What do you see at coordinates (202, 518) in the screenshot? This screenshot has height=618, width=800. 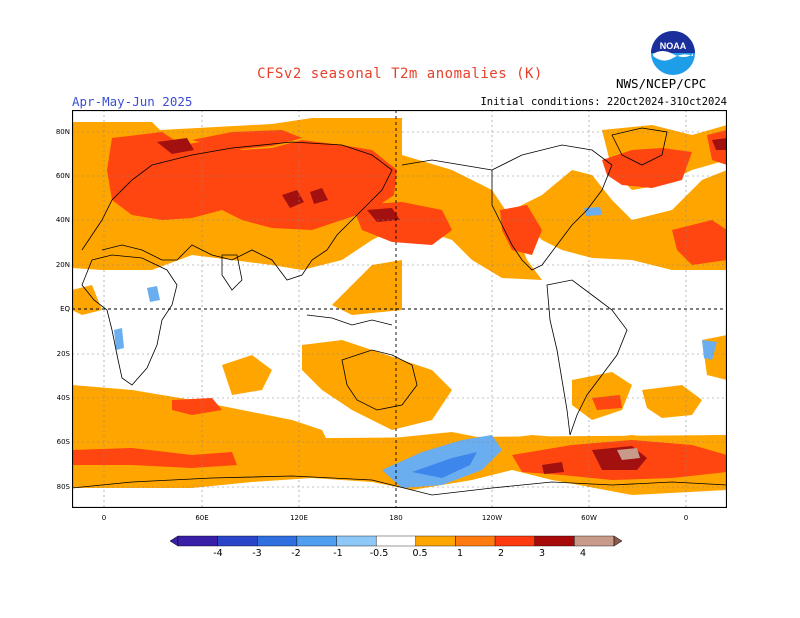 I see `lon-label-60e: 60E` at bounding box center [202, 518].